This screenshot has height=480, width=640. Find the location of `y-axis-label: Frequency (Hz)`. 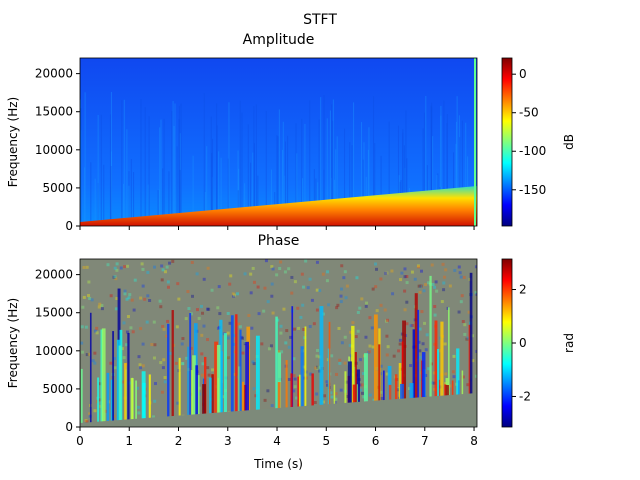

y-axis-label: Frequency (Hz) is located at coordinates (13, 142).